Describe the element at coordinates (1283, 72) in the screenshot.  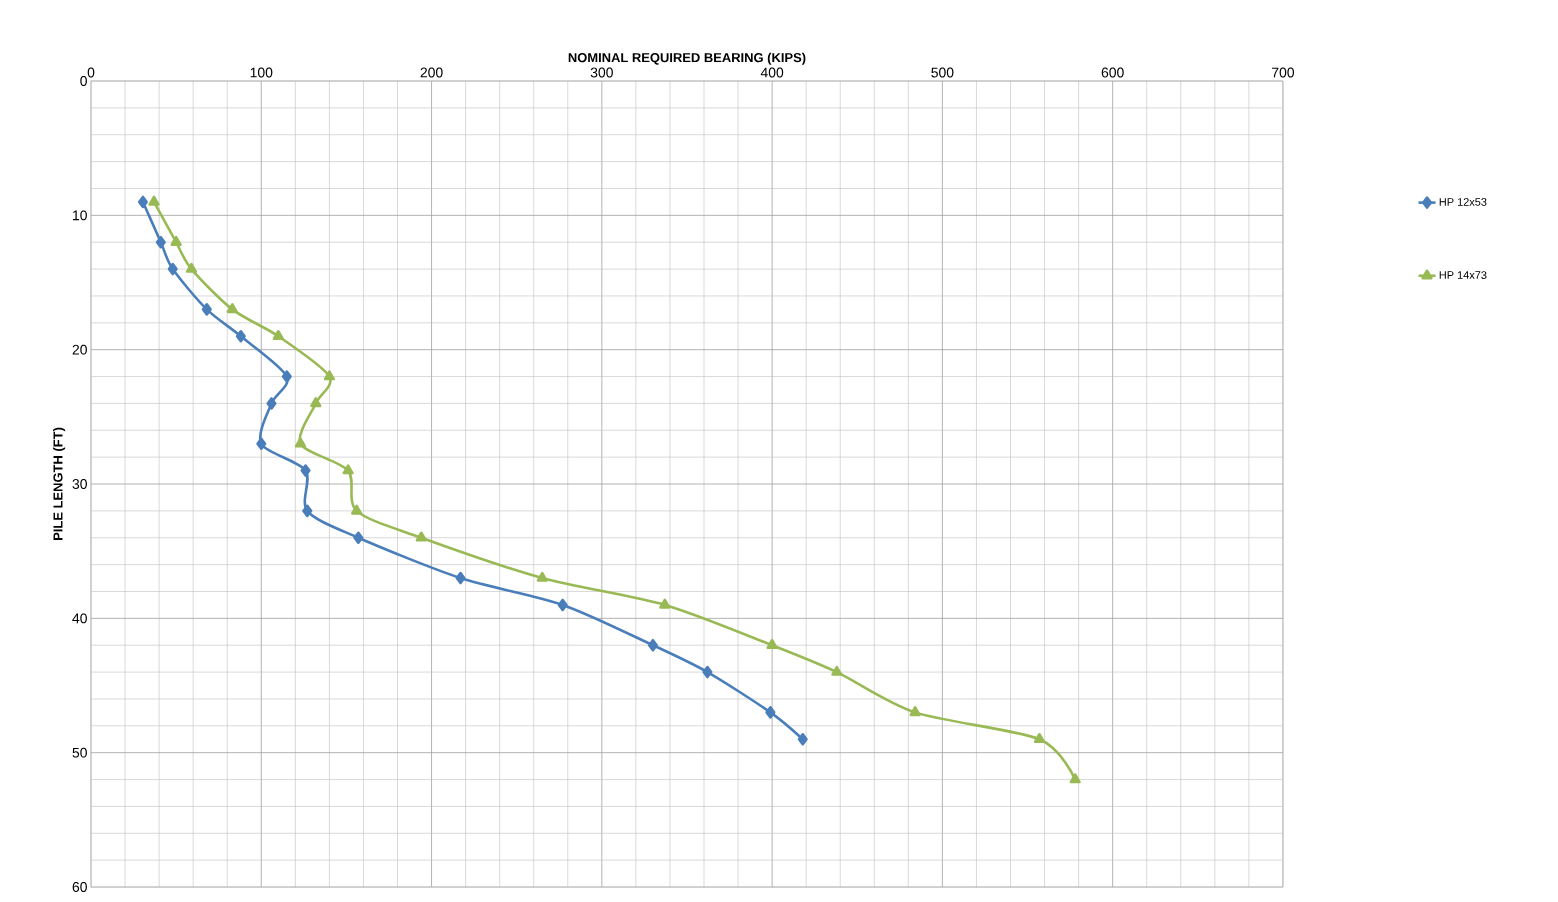
I see `x-tick-label: 700` at that location.